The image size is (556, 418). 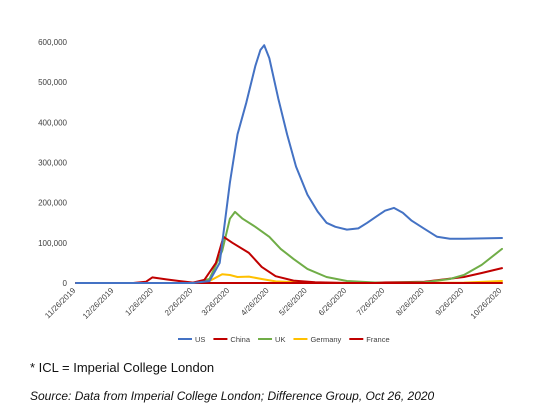 I want to click on y-tick-label: 500,000, so click(x=52, y=82).